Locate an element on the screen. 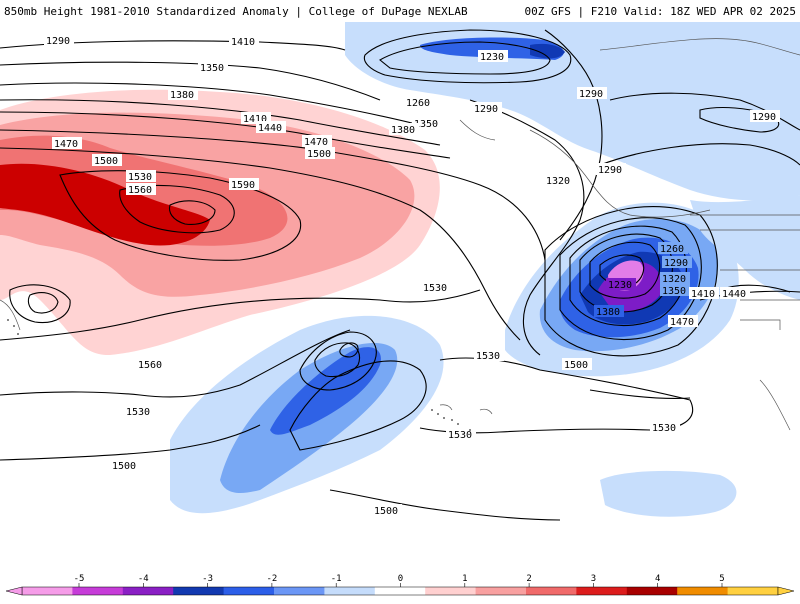  east-anomaly is located at coordinates (745, 247).